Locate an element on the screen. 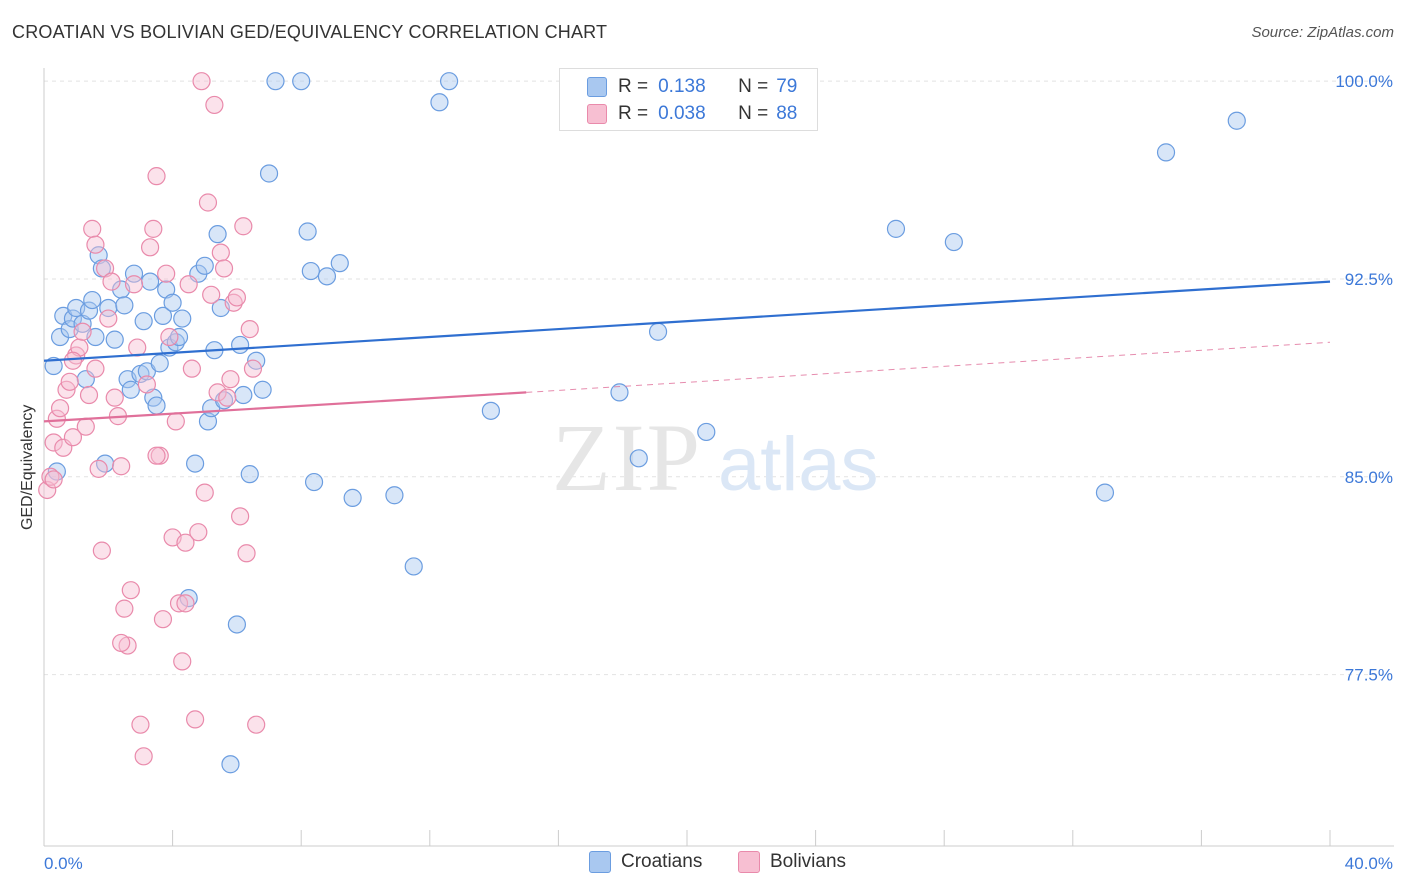 This screenshot has width=1406, height=892. correlation-legend: R = 0.138 N = 79 R = 0.038 N = 88 is located at coordinates (688, 99).